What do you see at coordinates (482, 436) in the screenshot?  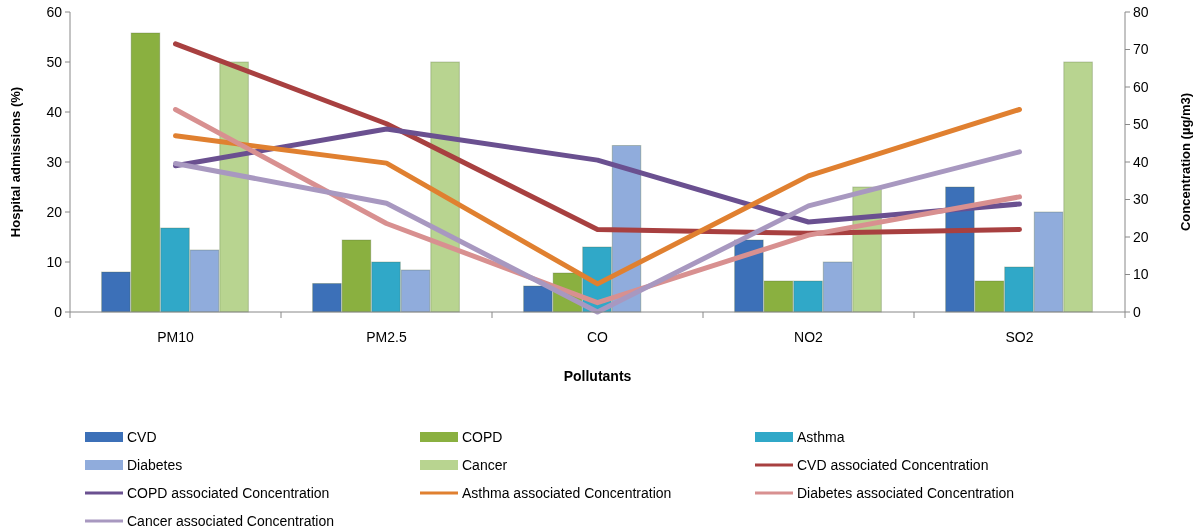 I see `legend-label: COPD` at bounding box center [482, 436].